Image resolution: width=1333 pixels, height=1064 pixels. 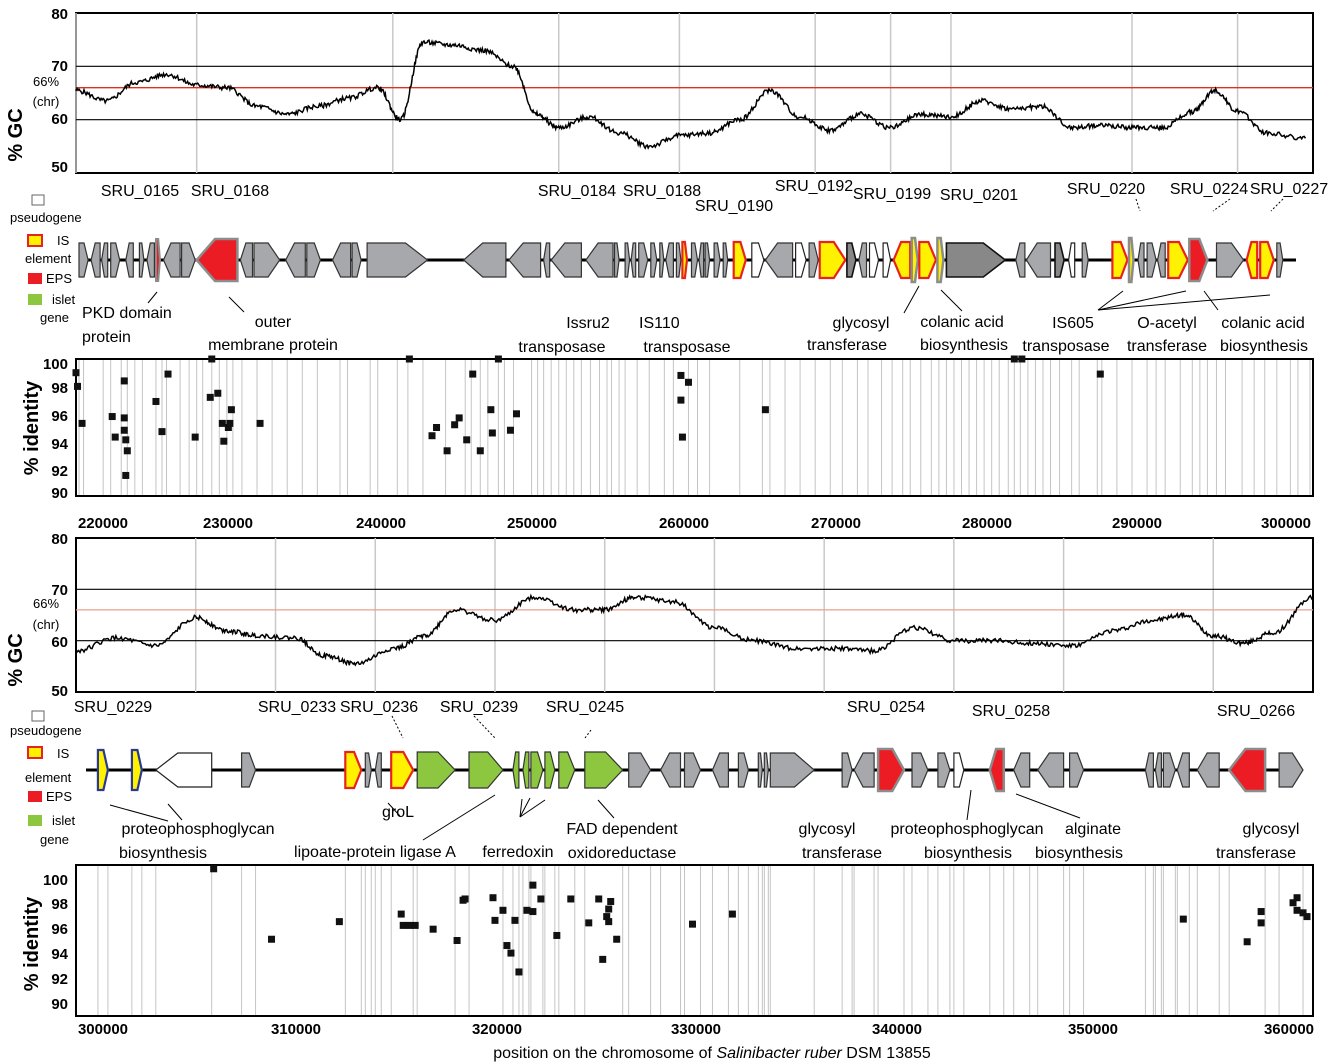 I want to click on gc-hlines, so click(x=694, y=615).